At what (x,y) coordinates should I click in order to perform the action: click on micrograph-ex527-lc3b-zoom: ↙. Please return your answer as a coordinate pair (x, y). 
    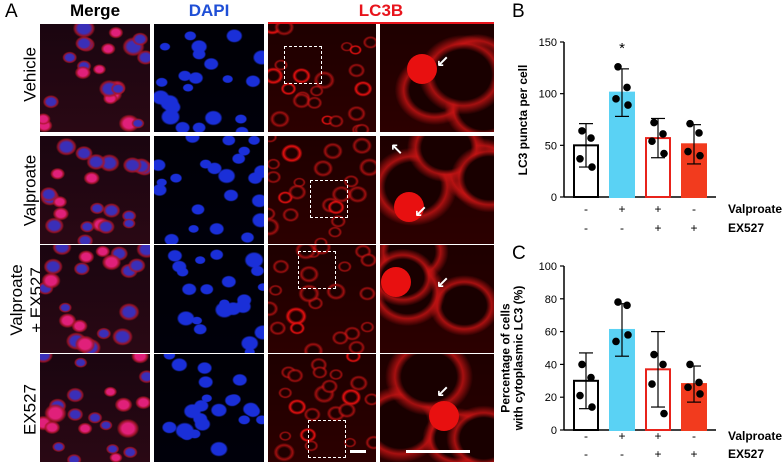
    Looking at the image, I should click on (437, 408).